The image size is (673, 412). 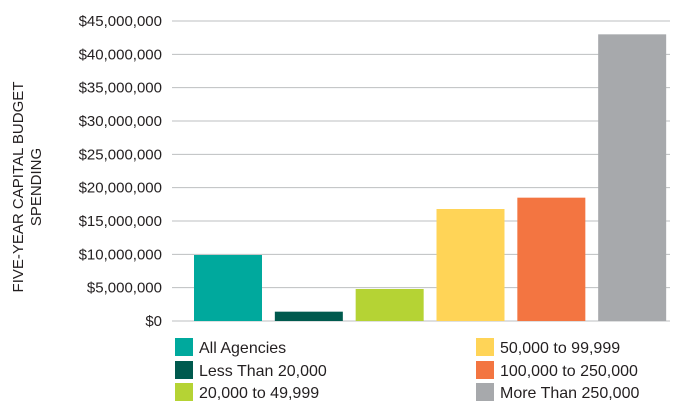 What do you see at coordinates (120, 188) in the screenshot?
I see `y-tick-label: $20,000,000` at bounding box center [120, 188].